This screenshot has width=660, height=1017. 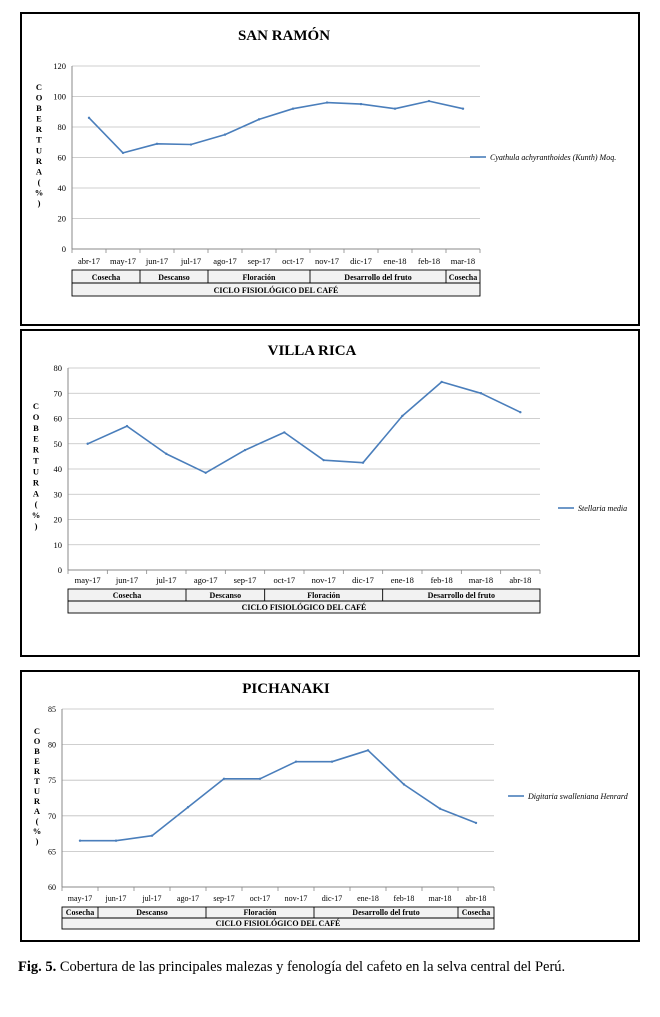 What do you see at coordinates (36, 428) in the screenshot?
I see `y-axis-label-letter-villa-rica-2: B` at bounding box center [36, 428].